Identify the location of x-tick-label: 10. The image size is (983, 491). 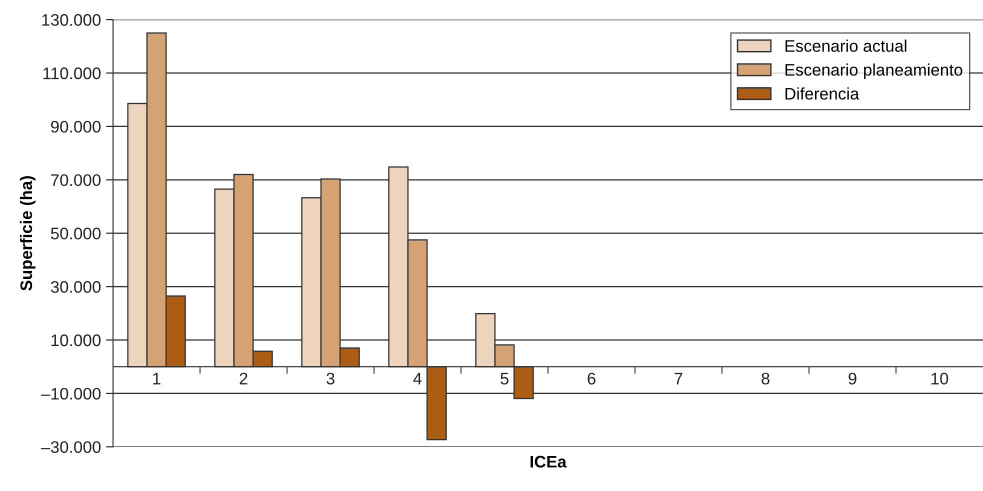
(940, 378).